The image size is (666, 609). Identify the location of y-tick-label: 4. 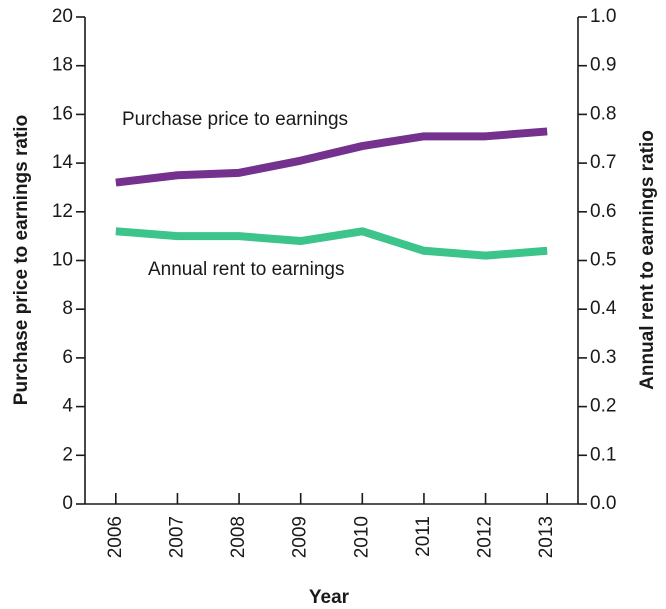
(67, 406).